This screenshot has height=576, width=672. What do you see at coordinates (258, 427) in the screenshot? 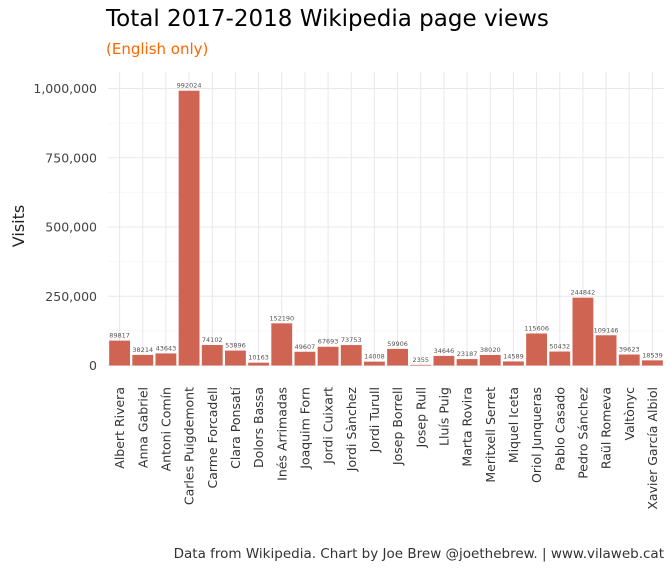
I see `x-tick-label: Dolors Bassa` at bounding box center [258, 427].